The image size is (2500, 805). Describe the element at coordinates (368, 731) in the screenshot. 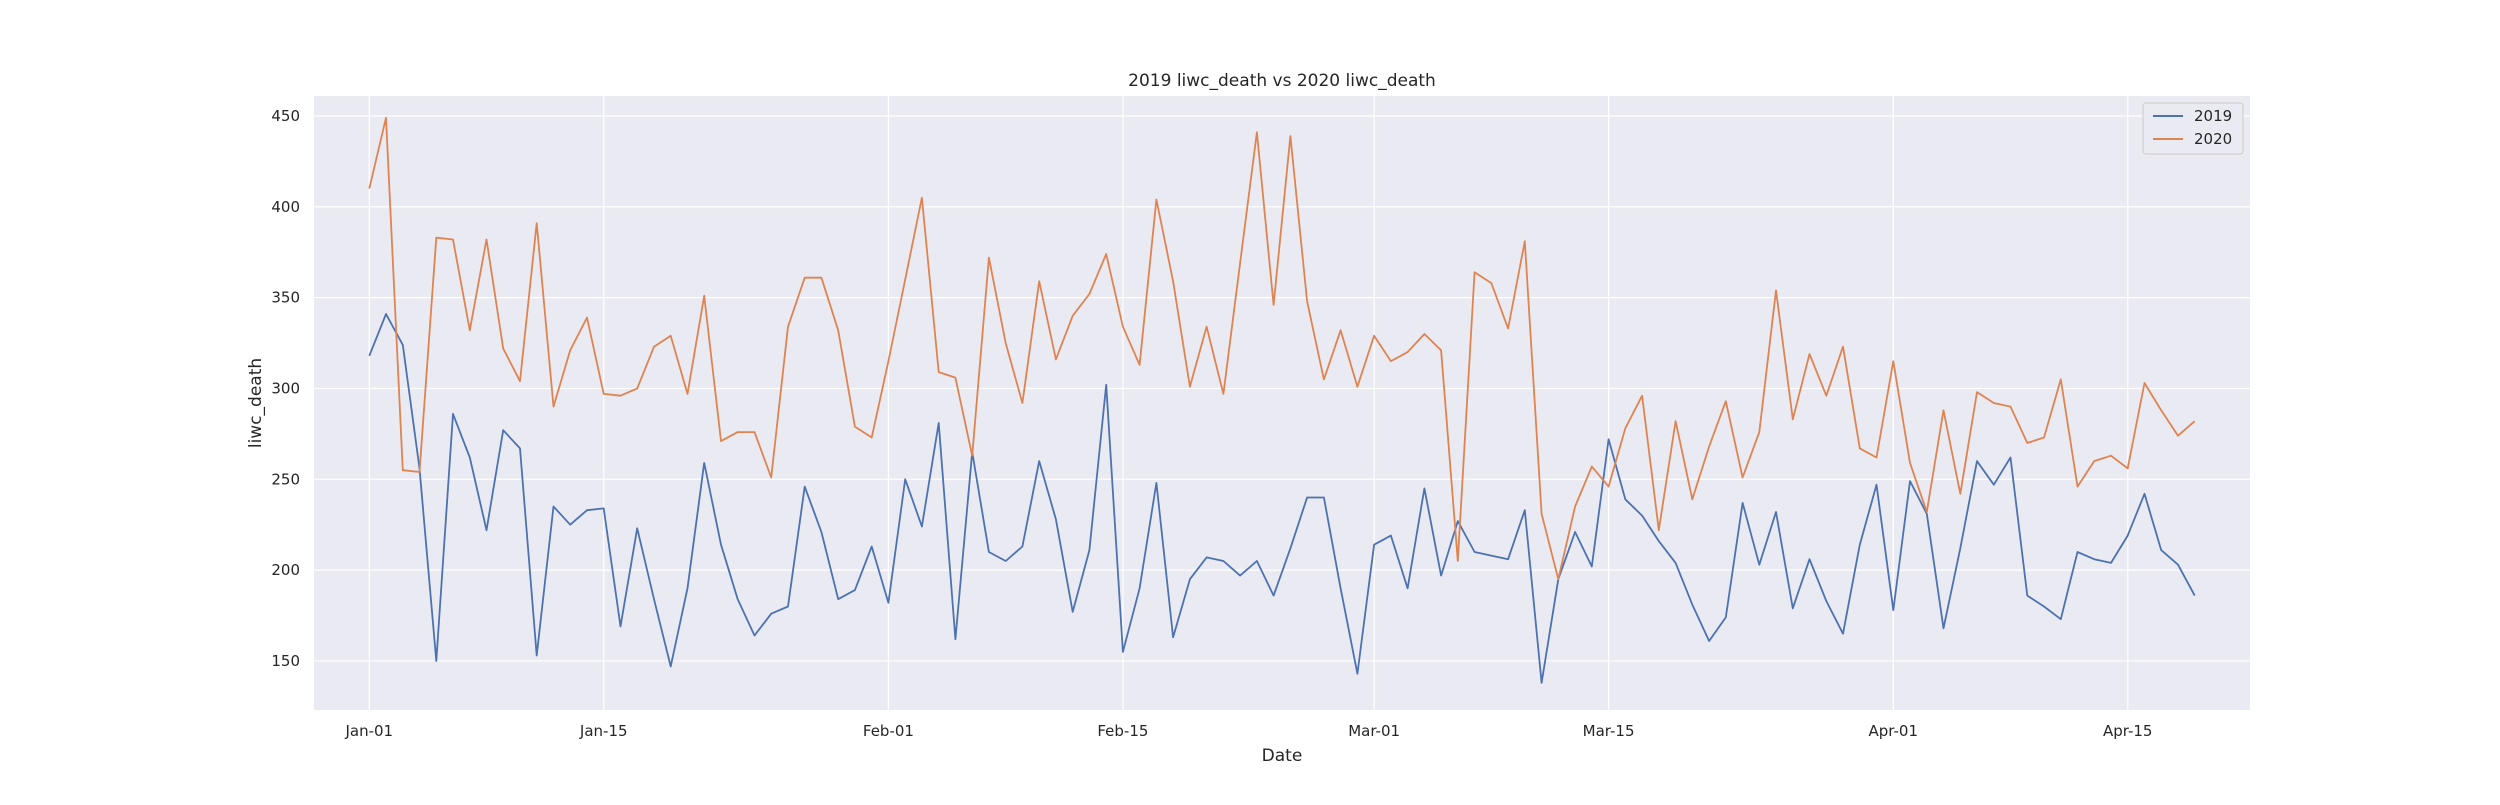

I see `x-tick-label: Jan-01` at that location.